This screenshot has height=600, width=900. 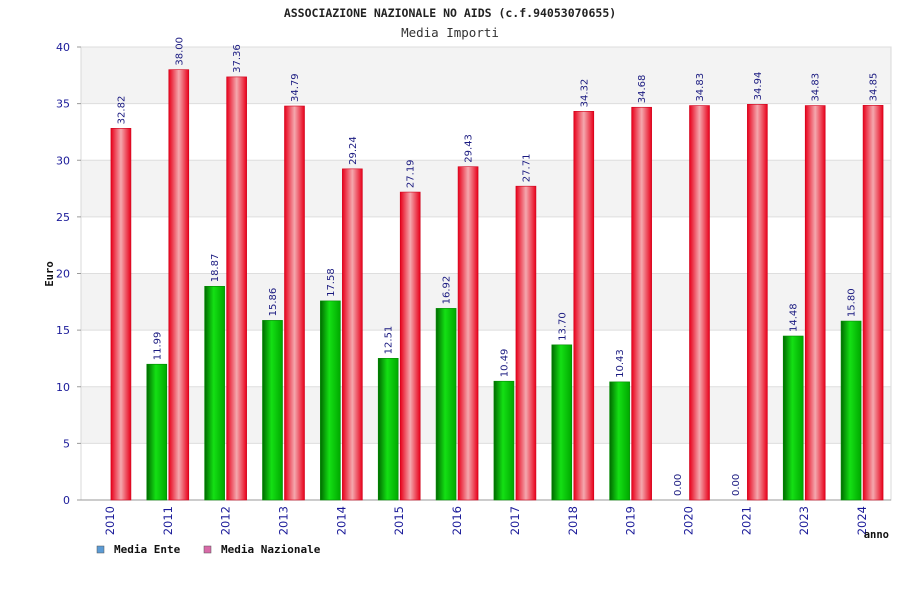 What do you see at coordinates (852, 302) in the screenshot?
I see `data-label-media-ente-2024: 15.80` at bounding box center [852, 302].